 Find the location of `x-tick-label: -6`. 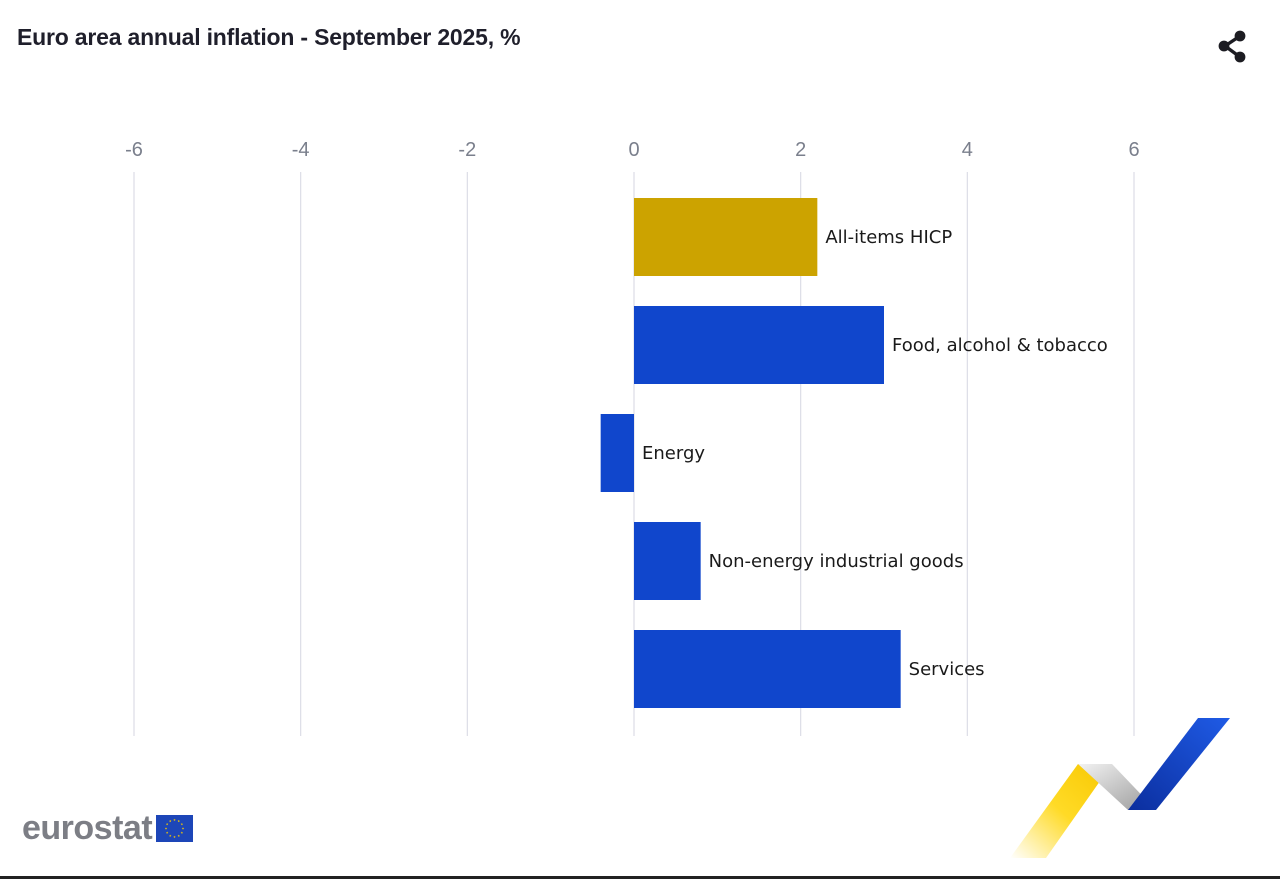

x-tick-label: -6 is located at coordinates (134, 150).